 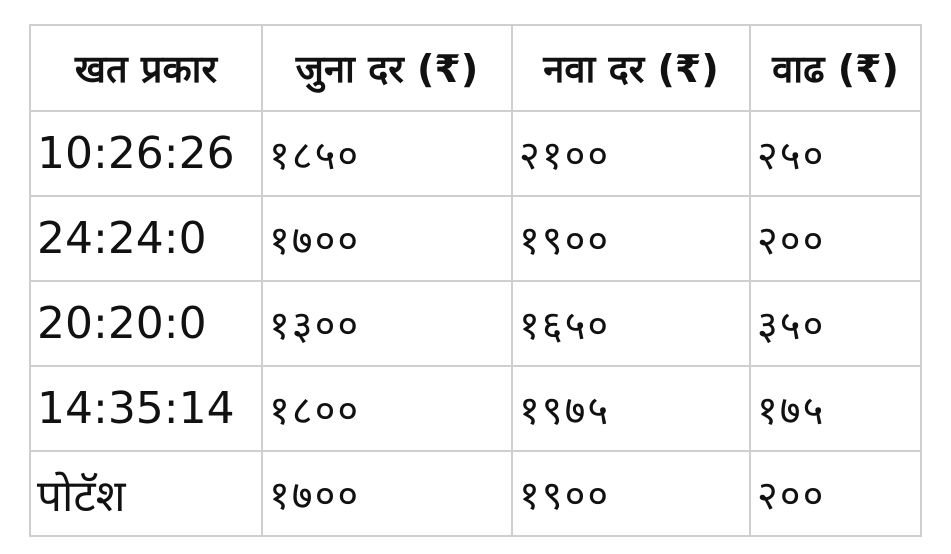 I want to click on old-rate-cell: १८००, so click(x=387, y=408).